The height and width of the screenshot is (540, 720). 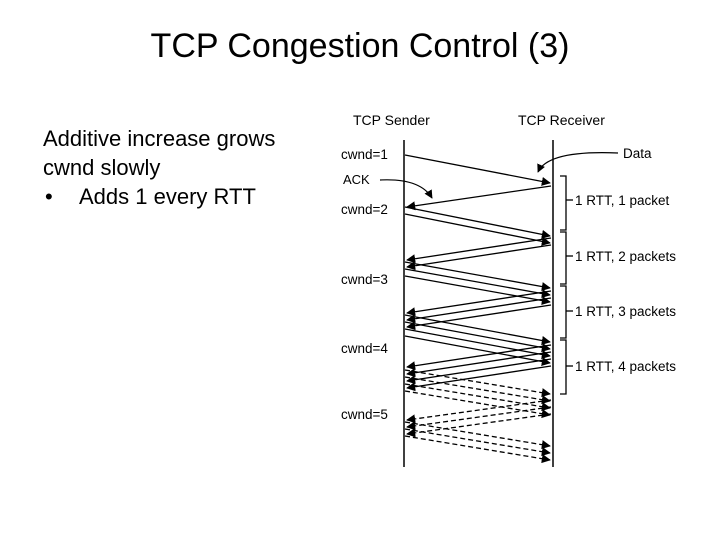 I want to click on slide-title: TCP Congestion Control (3), so click(x=360, y=46).